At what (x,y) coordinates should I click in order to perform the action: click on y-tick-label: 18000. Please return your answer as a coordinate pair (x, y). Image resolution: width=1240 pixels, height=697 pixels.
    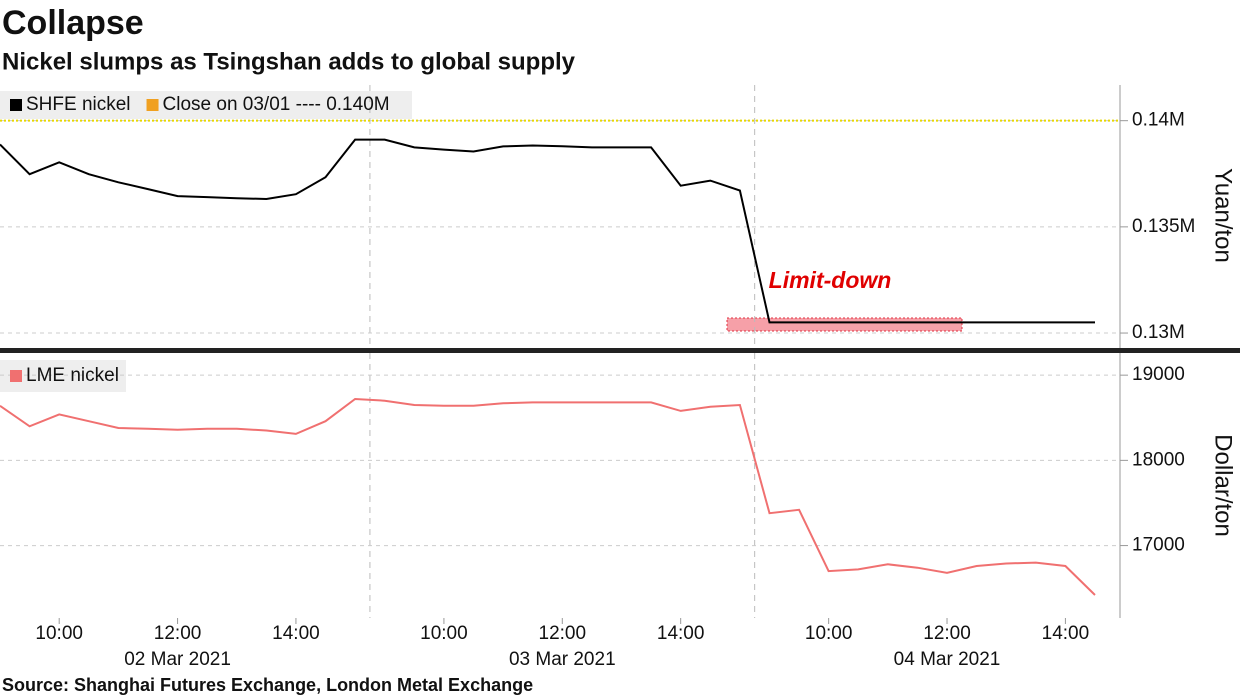
    Looking at the image, I should click on (1158, 459).